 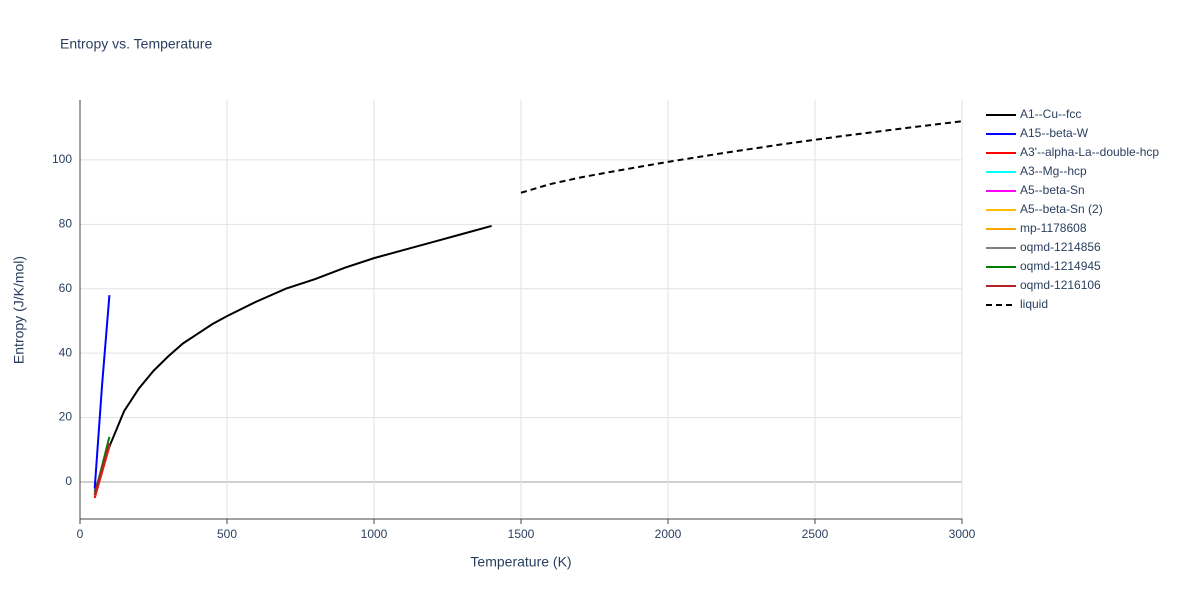 What do you see at coordinates (1060, 247) in the screenshot?
I see `legend-label: oqmd-1214856` at bounding box center [1060, 247].